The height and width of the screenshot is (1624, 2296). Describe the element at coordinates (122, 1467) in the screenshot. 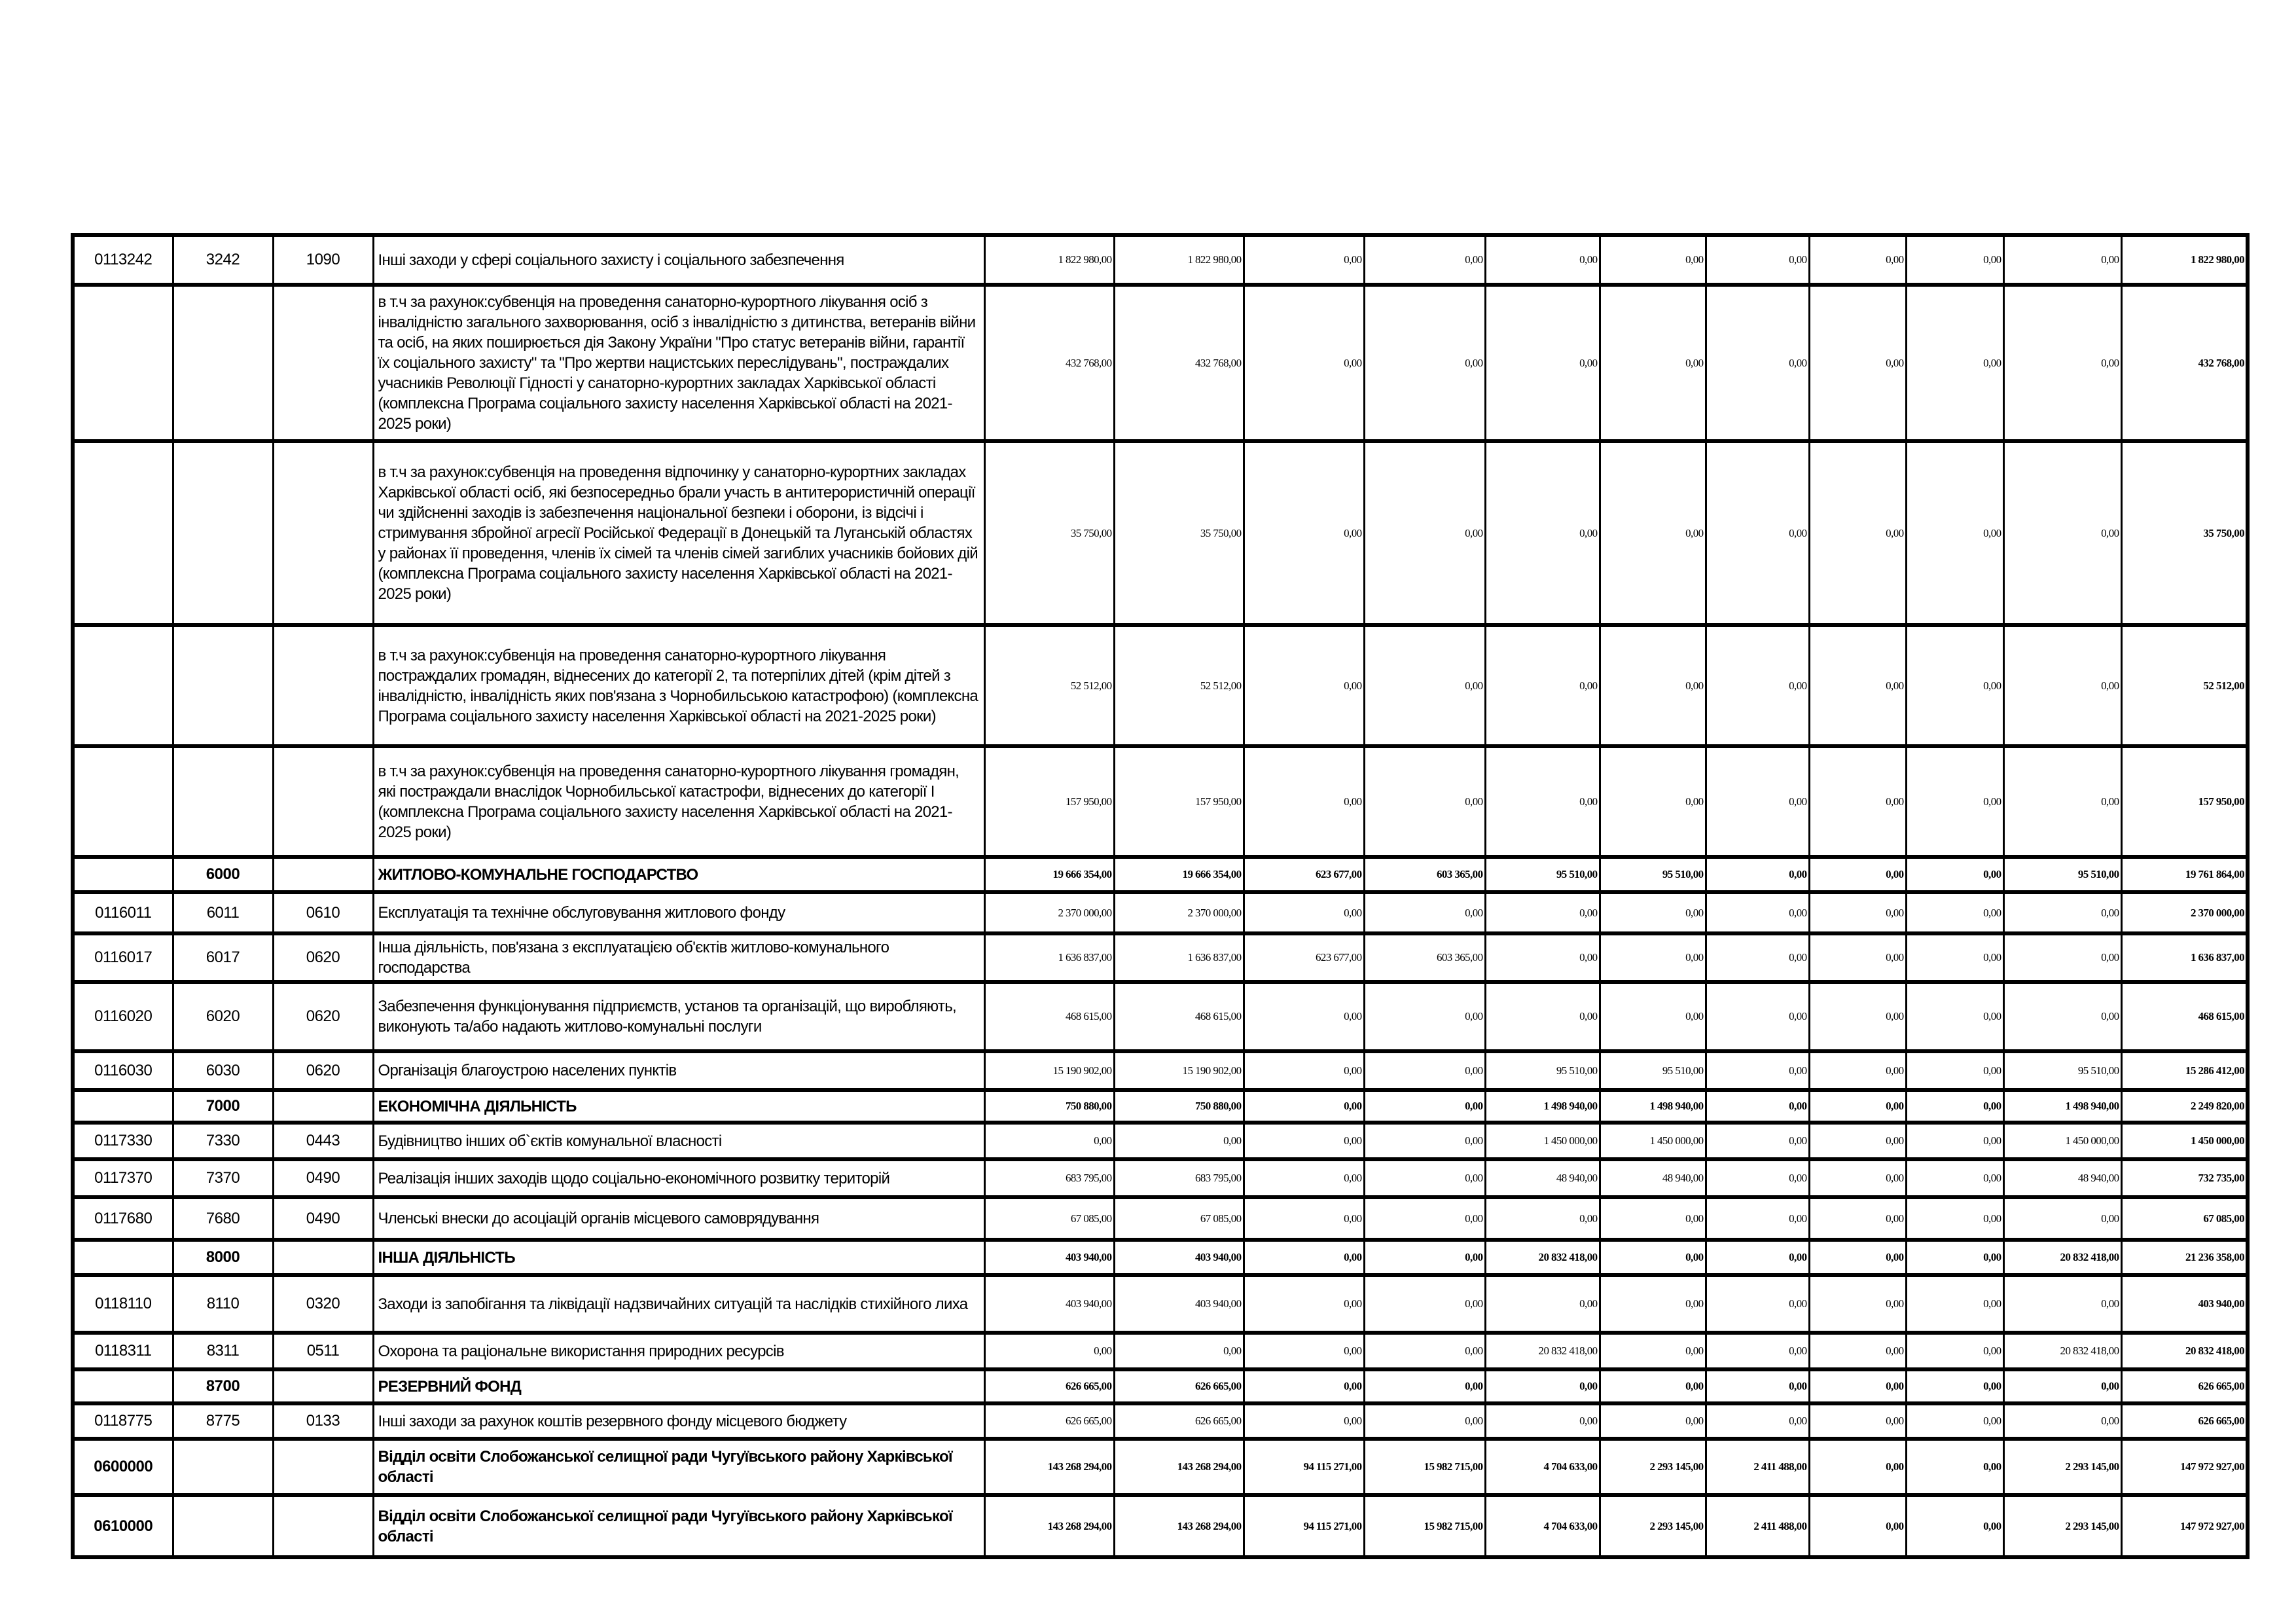

I see `program-code-cell: 0600000` at that location.